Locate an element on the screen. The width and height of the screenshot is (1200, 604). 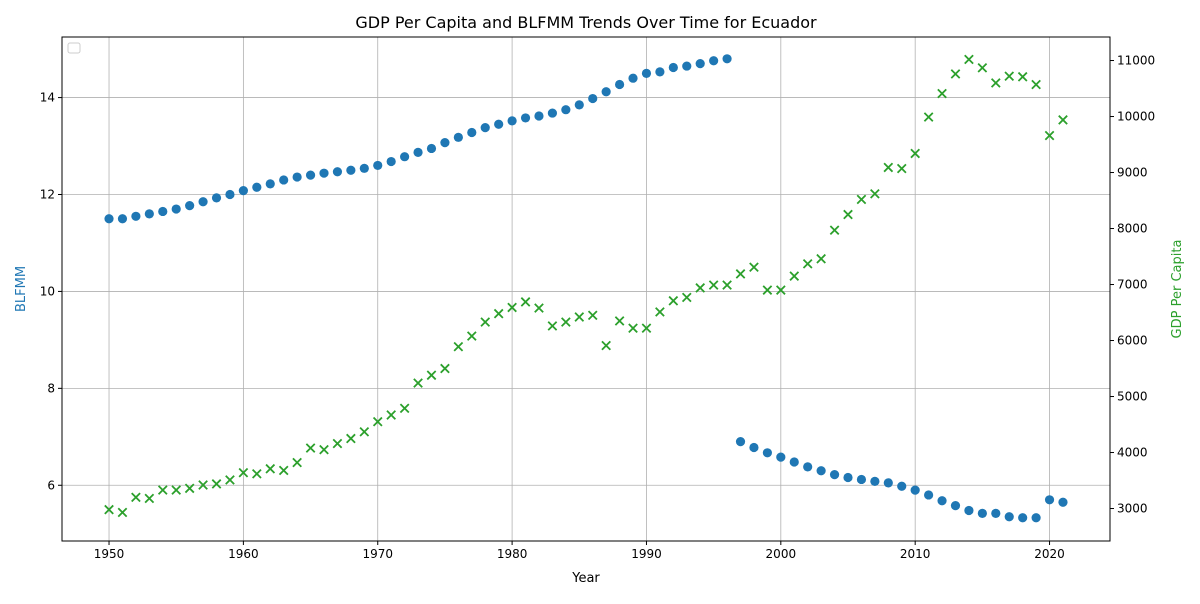
x-tick-label: 1950 is located at coordinates (109, 554).